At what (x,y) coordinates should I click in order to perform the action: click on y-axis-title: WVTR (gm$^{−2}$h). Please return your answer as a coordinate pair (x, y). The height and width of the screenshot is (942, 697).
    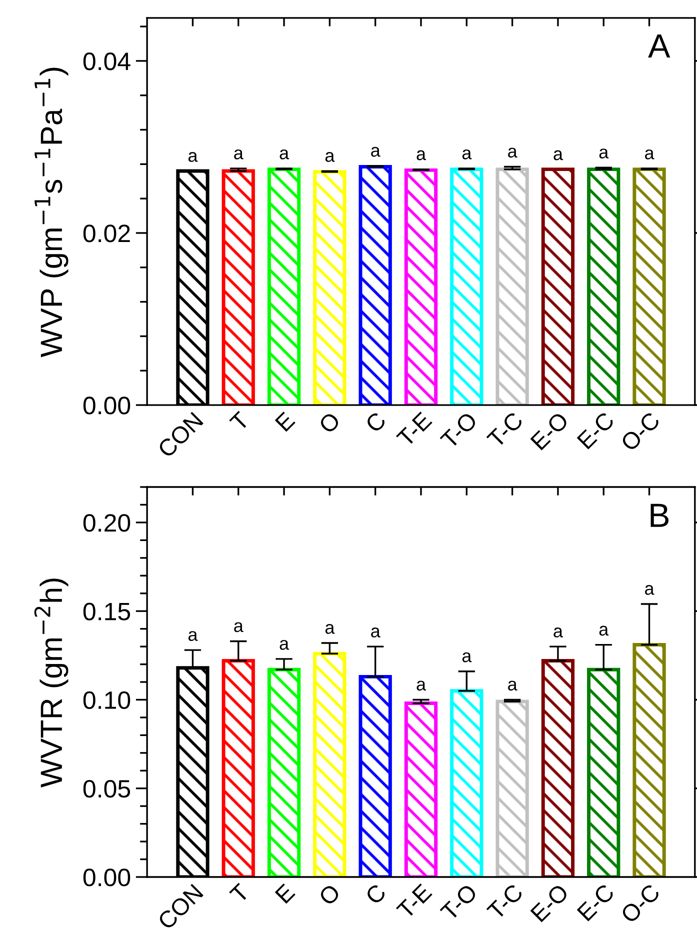
    Looking at the image, I should click on (51, 683).